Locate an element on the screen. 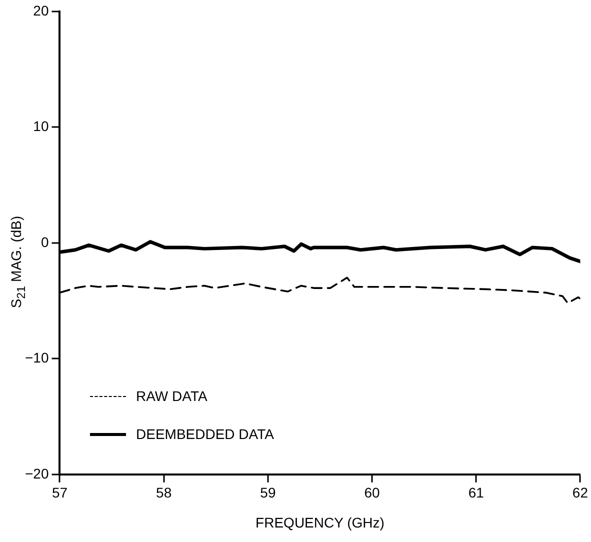 This screenshot has height=542, width=591. x-tick-label: 57 is located at coordinates (60, 492).